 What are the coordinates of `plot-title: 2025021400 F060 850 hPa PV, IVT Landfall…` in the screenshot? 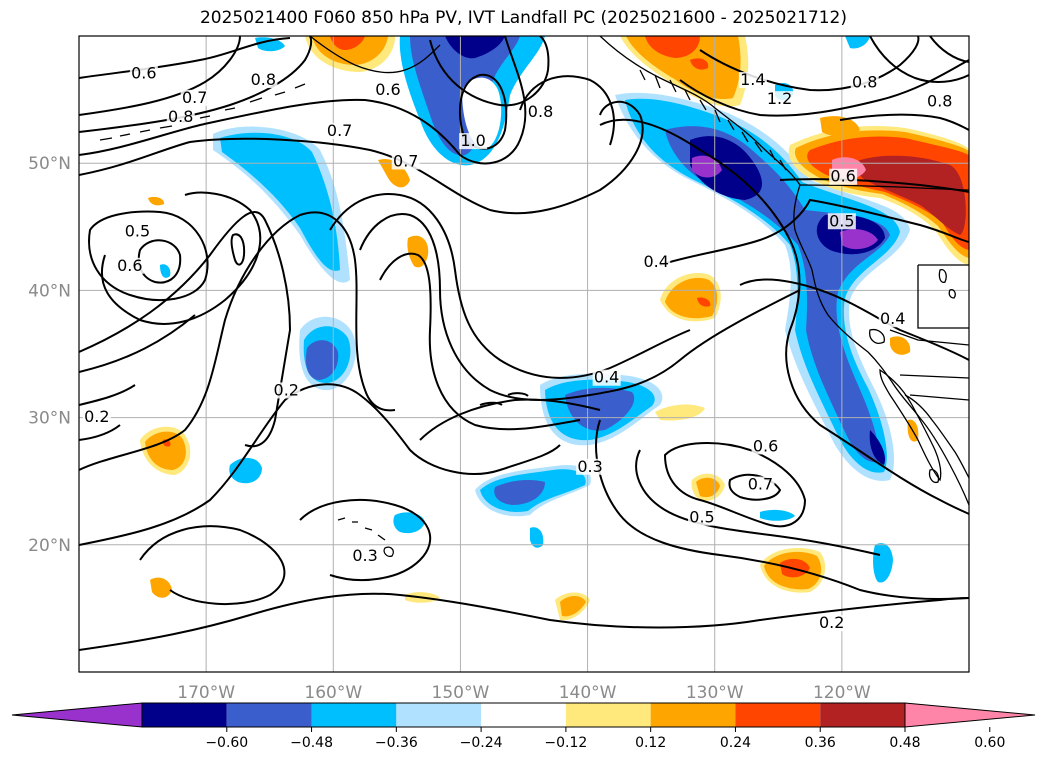 It's located at (523, 18).